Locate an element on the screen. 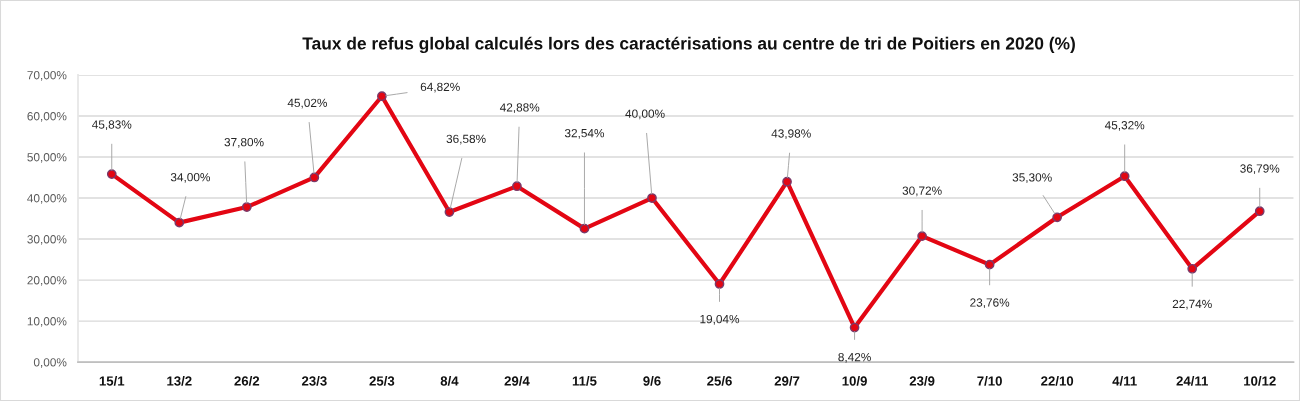 This screenshot has height=401, width=1300. data-label: 19,04% is located at coordinates (720, 319).